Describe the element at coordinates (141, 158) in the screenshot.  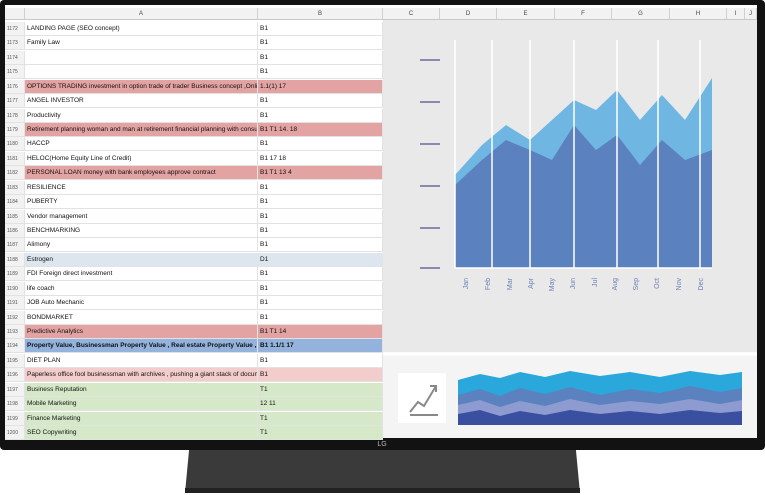
I see `cell-a: HELOC(Home Equity Line of Credit)` at that location.